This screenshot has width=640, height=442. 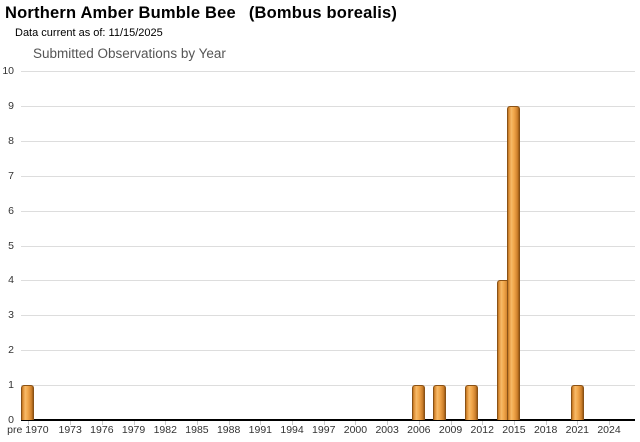 What do you see at coordinates (260, 430) in the screenshot?
I see `x-axis-label: 1991` at bounding box center [260, 430].